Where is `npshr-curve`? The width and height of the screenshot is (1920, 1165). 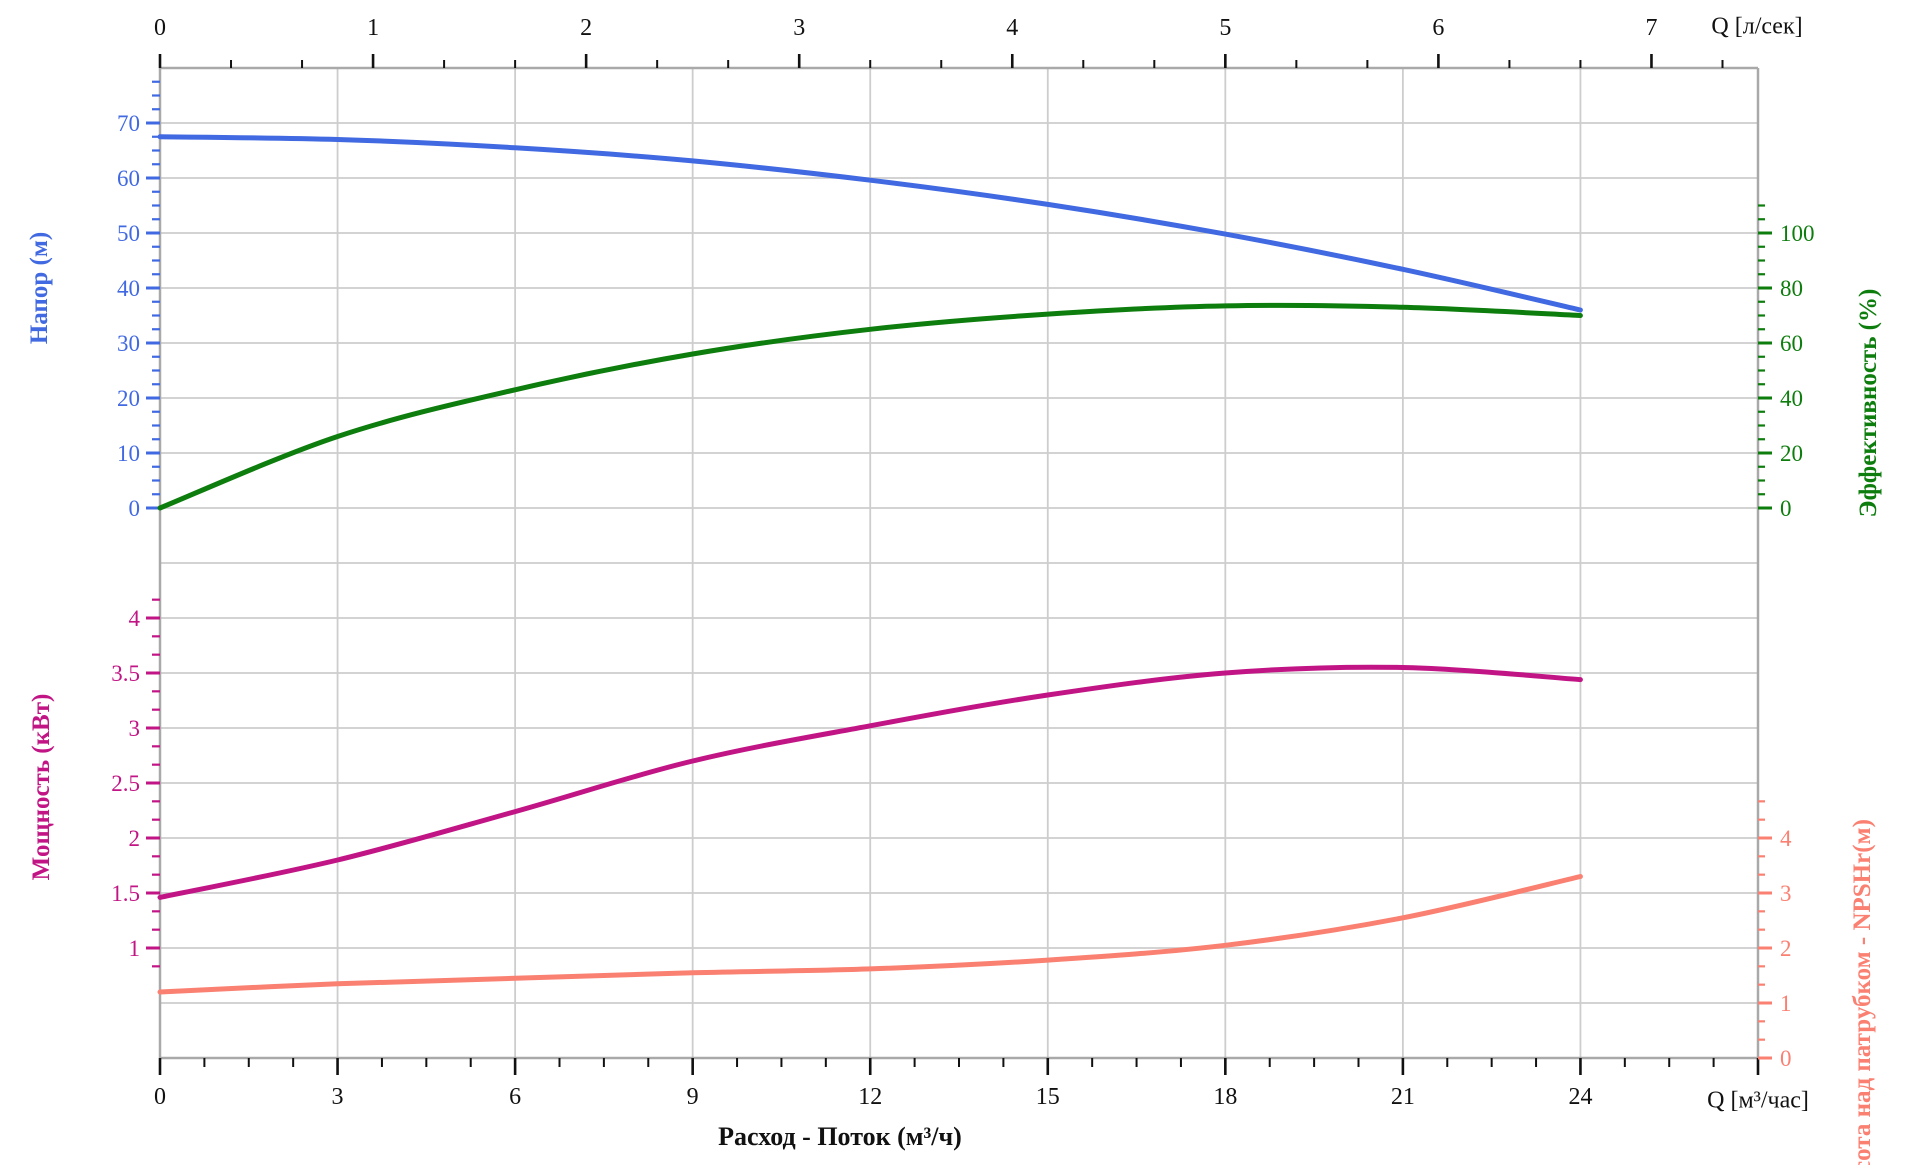
npshr-curve is located at coordinates (870, 934).